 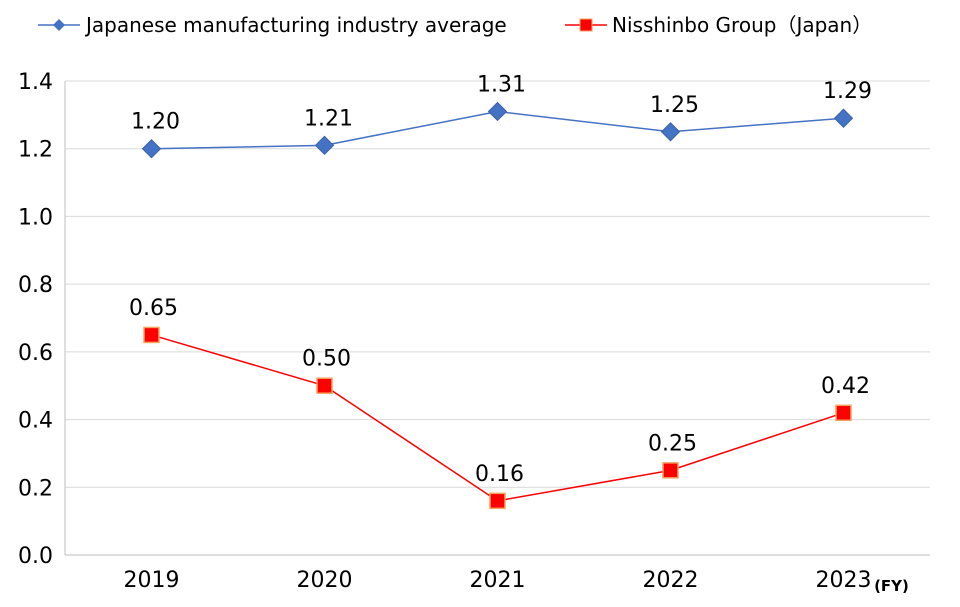 What do you see at coordinates (671, 580) in the screenshot?
I see `x-tick-label: 2022` at bounding box center [671, 580].